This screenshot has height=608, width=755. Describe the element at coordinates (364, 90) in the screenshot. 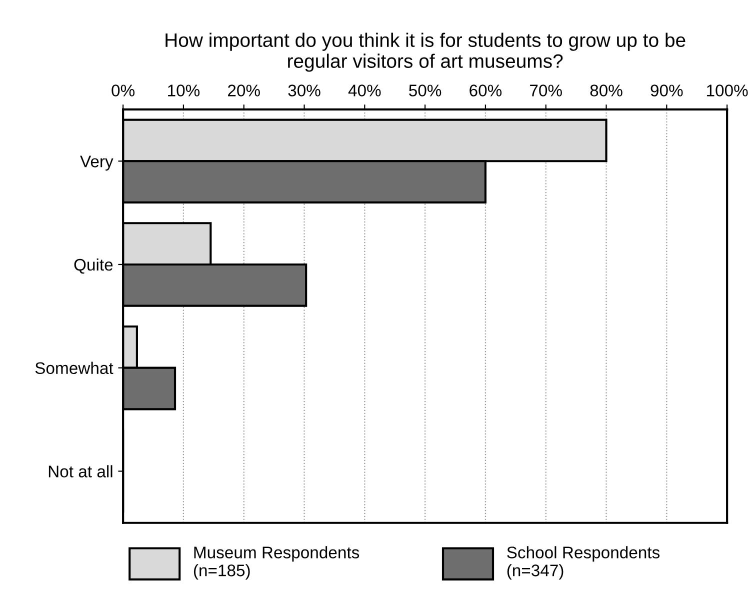

I see `x-tick-label: 40%` at that location.